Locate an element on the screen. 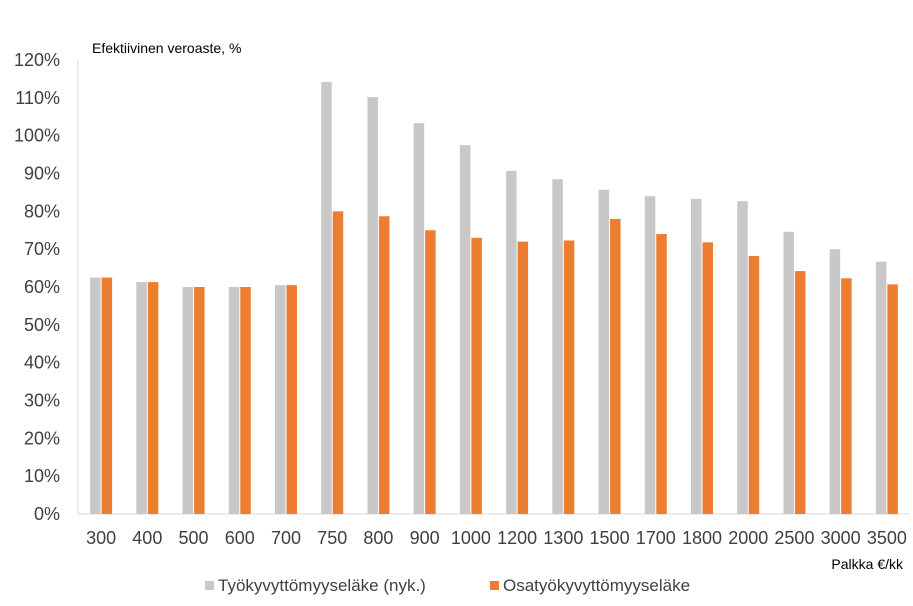 Image resolution: width=913 pixels, height=606 pixels. y-tick-label: 20% is located at coordinates (42, 438).